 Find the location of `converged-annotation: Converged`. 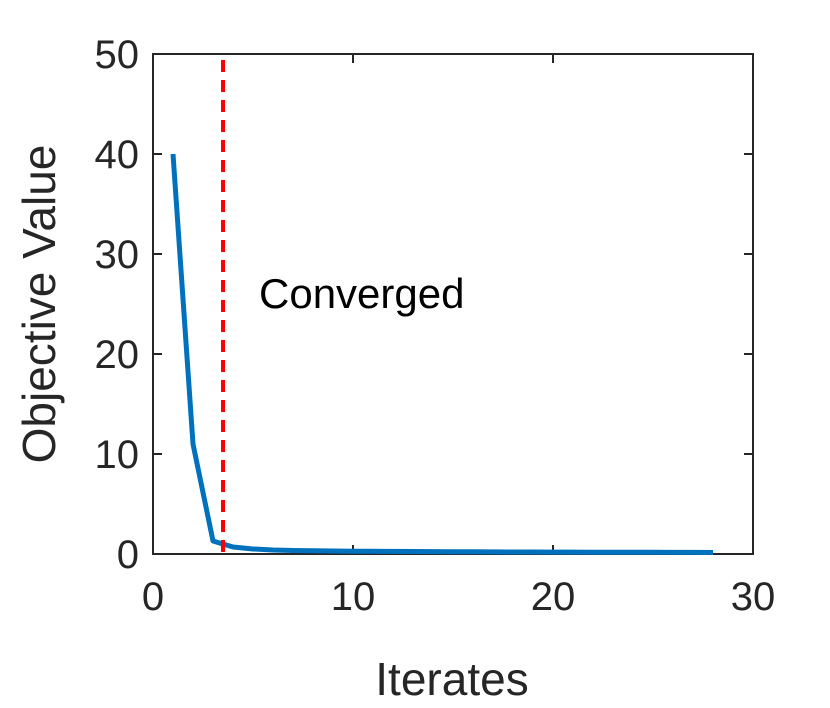

converged-annotation: Converged is located at coordinates (361, 293).